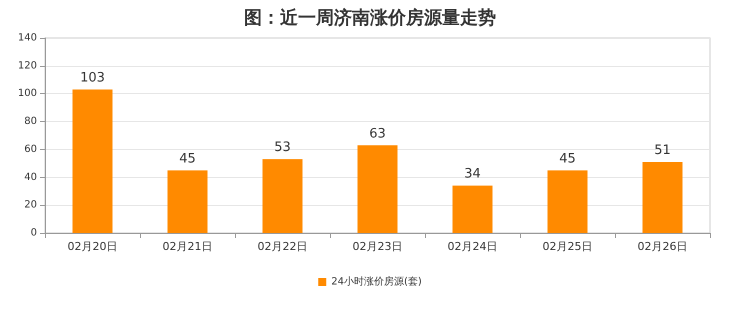 The width and height of the screenshot is (740, 312). What do you see at coordinates (27, 94) in the screenshot?
I see `y-tick-label: 100` at bounding box center [27, 94].